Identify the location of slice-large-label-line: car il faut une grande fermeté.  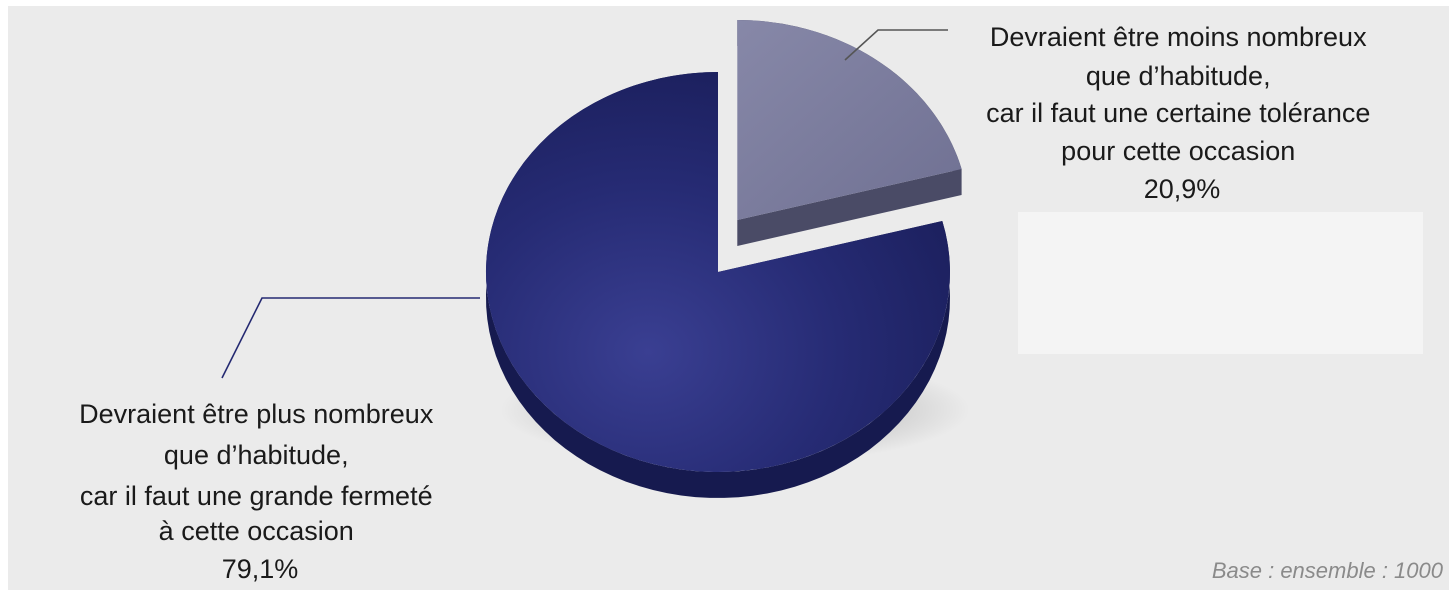
(256, 496).